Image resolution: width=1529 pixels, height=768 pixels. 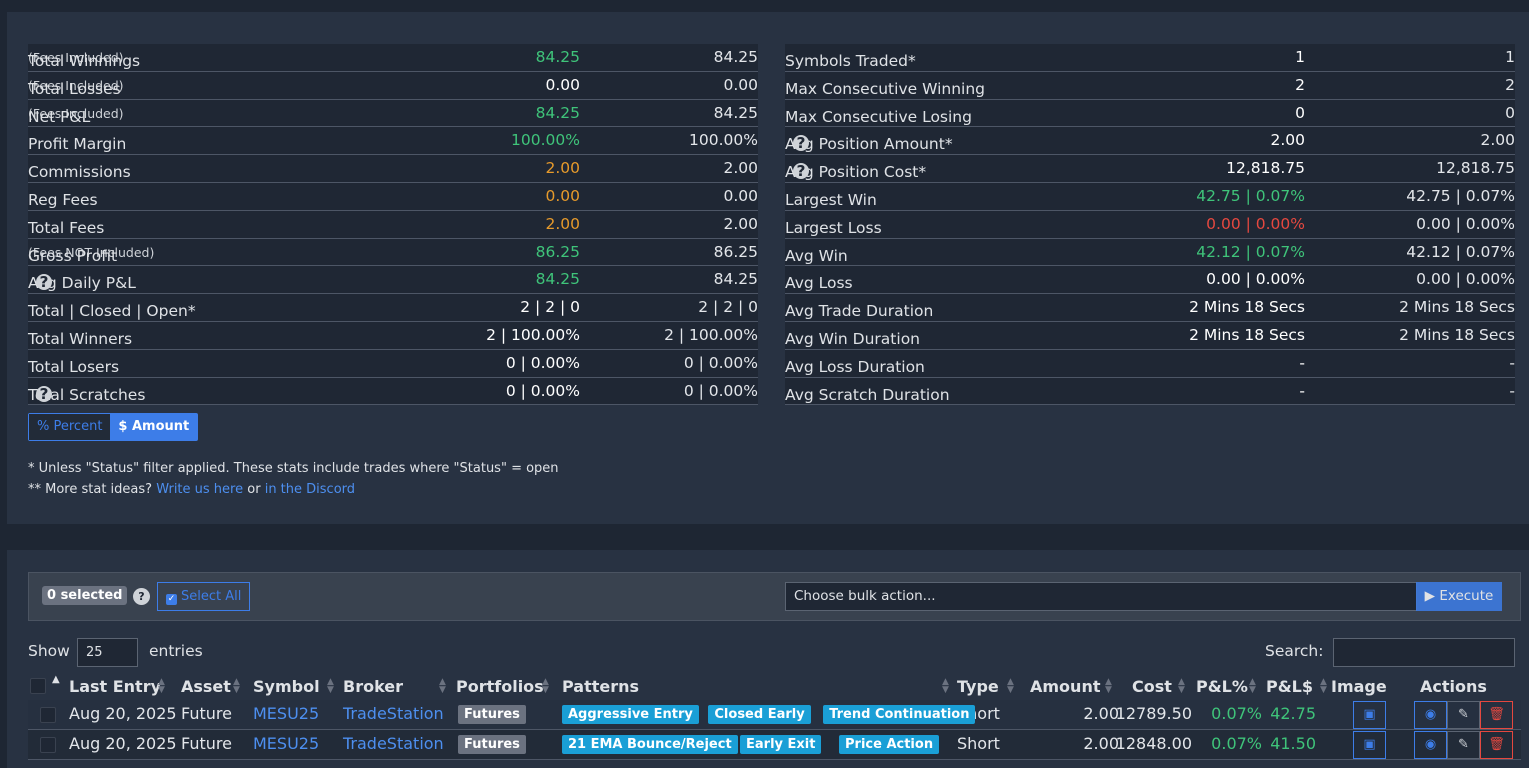 I want to click on stat-label-text: Avg Position Cost*, so click(x=856, y=172).